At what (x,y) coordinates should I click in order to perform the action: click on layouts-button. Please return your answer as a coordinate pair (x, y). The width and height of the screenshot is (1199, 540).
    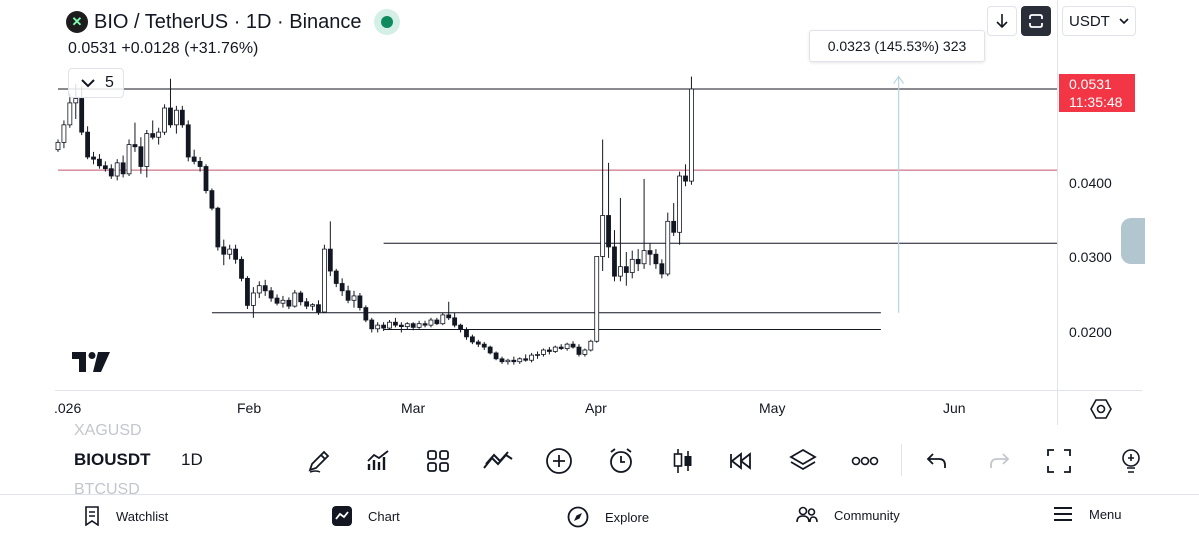
    Looking at the image, I should click on (438, 461).